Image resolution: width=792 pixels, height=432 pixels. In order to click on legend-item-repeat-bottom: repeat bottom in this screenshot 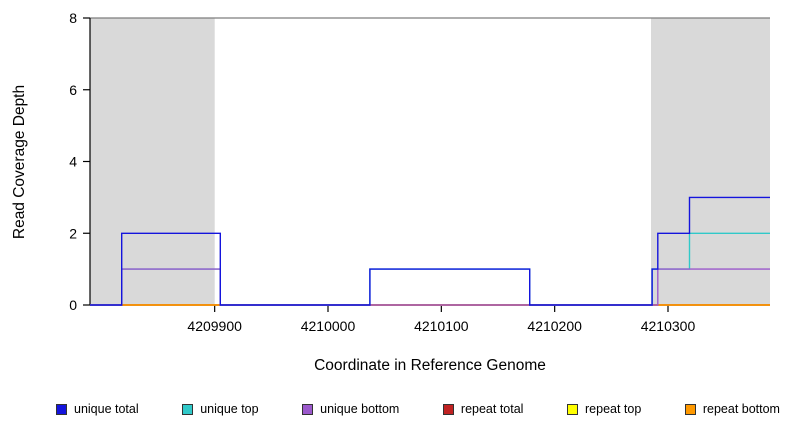, I will do `click(732, 409)`.